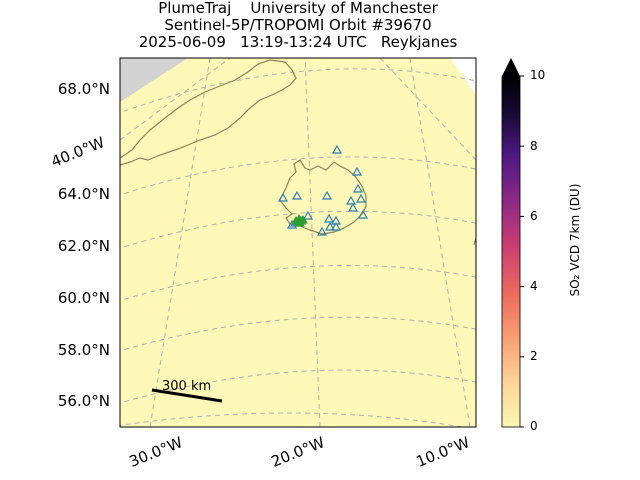  I want to click on title-line-1: PlumeTraj University of Manchester, so click(298, 8).